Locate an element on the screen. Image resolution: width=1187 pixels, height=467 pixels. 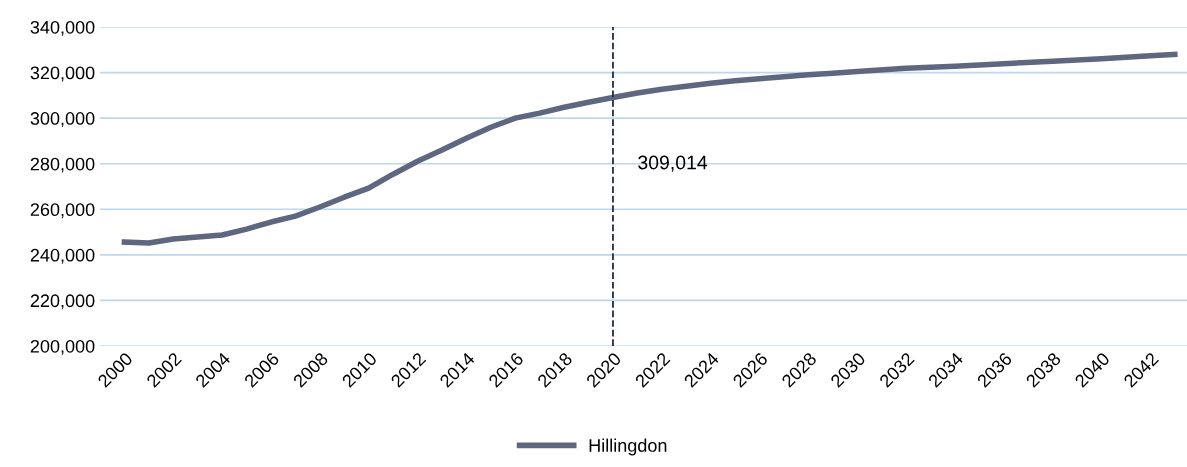
y-tick-label: 260,000 is located at coordinates (62, 211).